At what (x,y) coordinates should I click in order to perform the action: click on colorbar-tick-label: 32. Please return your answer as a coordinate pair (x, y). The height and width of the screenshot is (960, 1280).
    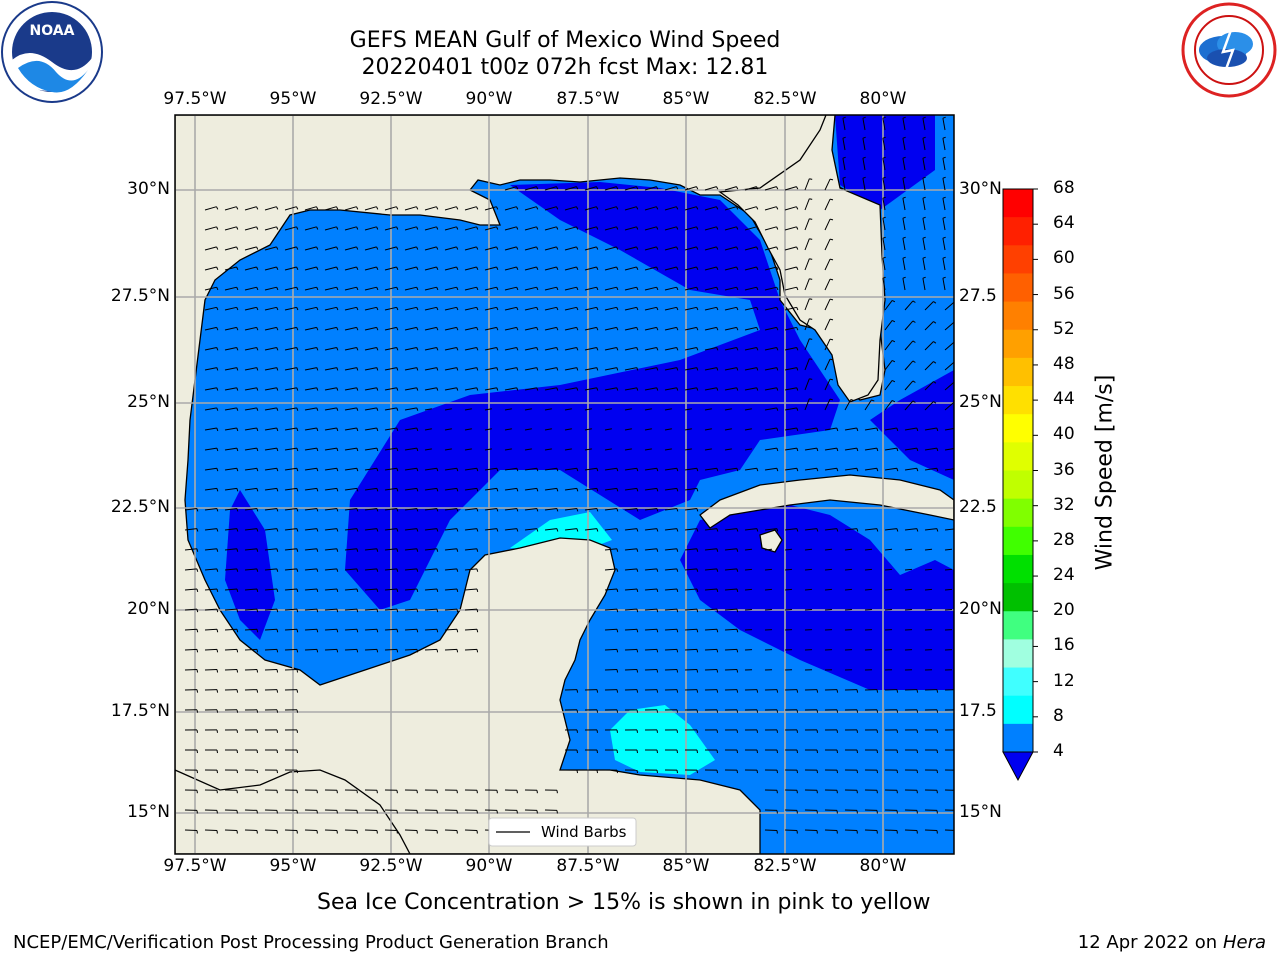
    Looking at the image, I should click on (1064, 504).